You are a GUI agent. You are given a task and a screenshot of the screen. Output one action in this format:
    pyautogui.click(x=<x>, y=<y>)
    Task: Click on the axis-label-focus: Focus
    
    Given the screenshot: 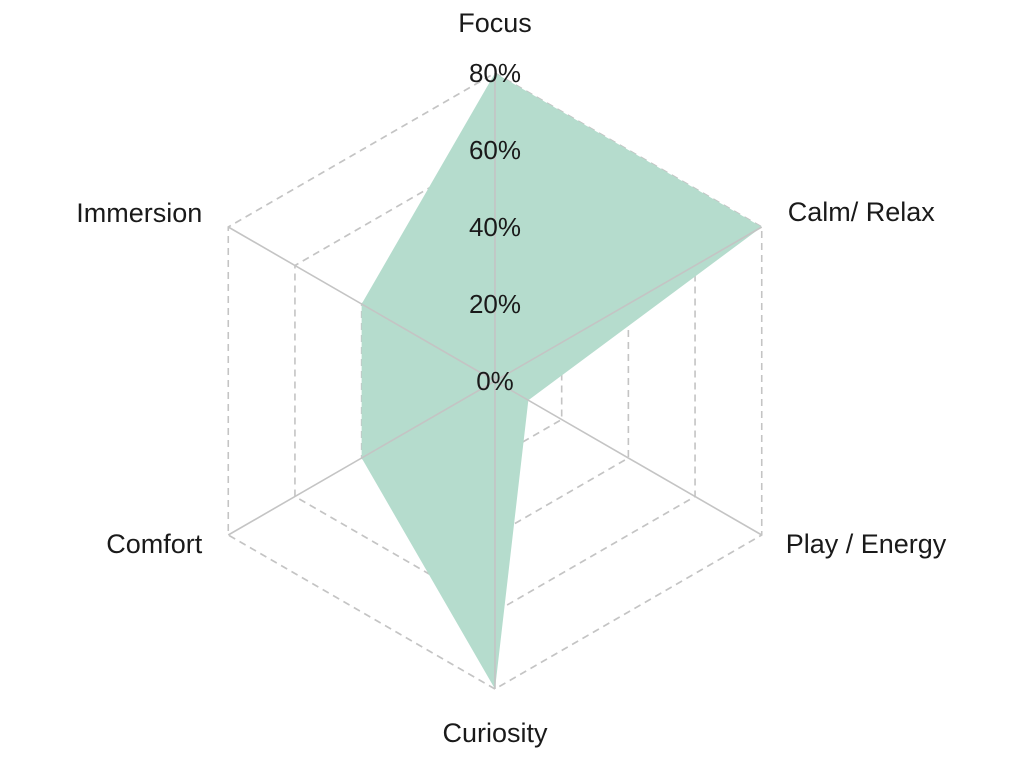 What is the action you would take?
    pyautogui.click(x=495, y=23)
    